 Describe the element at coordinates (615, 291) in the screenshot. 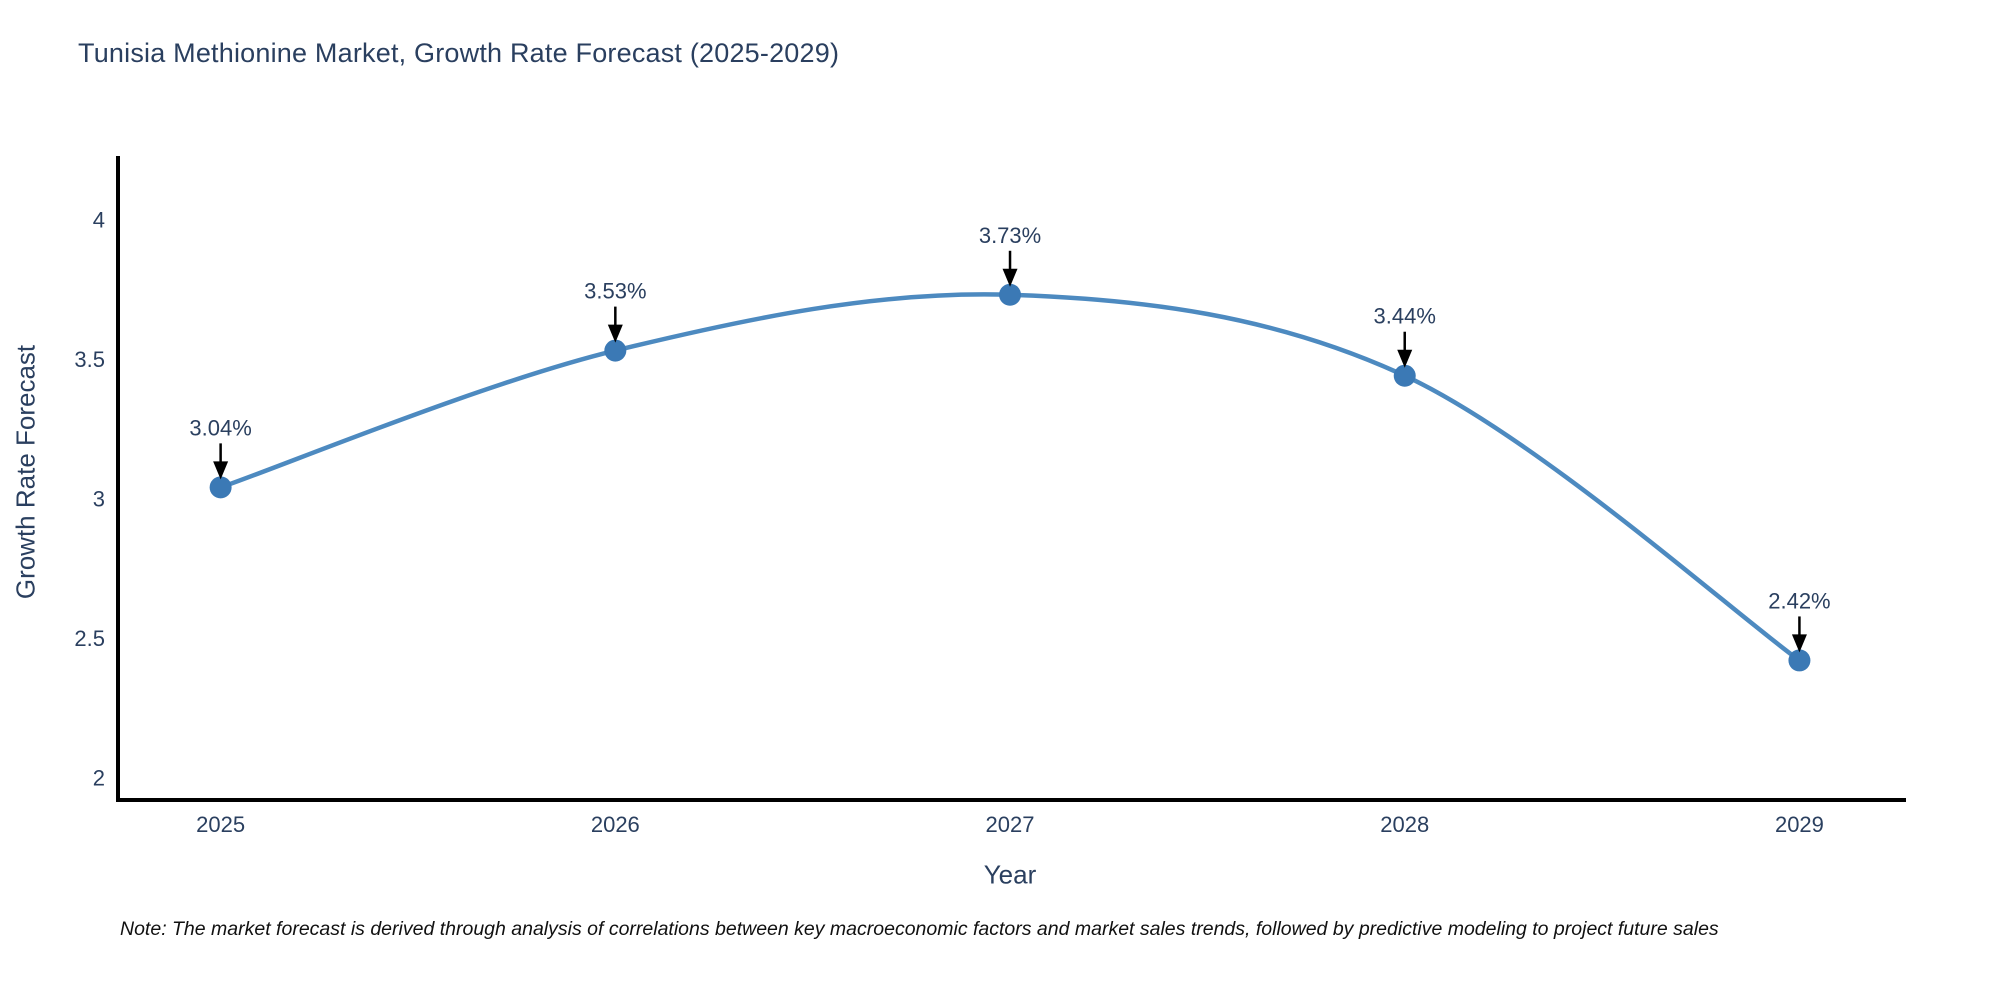

I see `data-point-label: 3.53%` at that location.